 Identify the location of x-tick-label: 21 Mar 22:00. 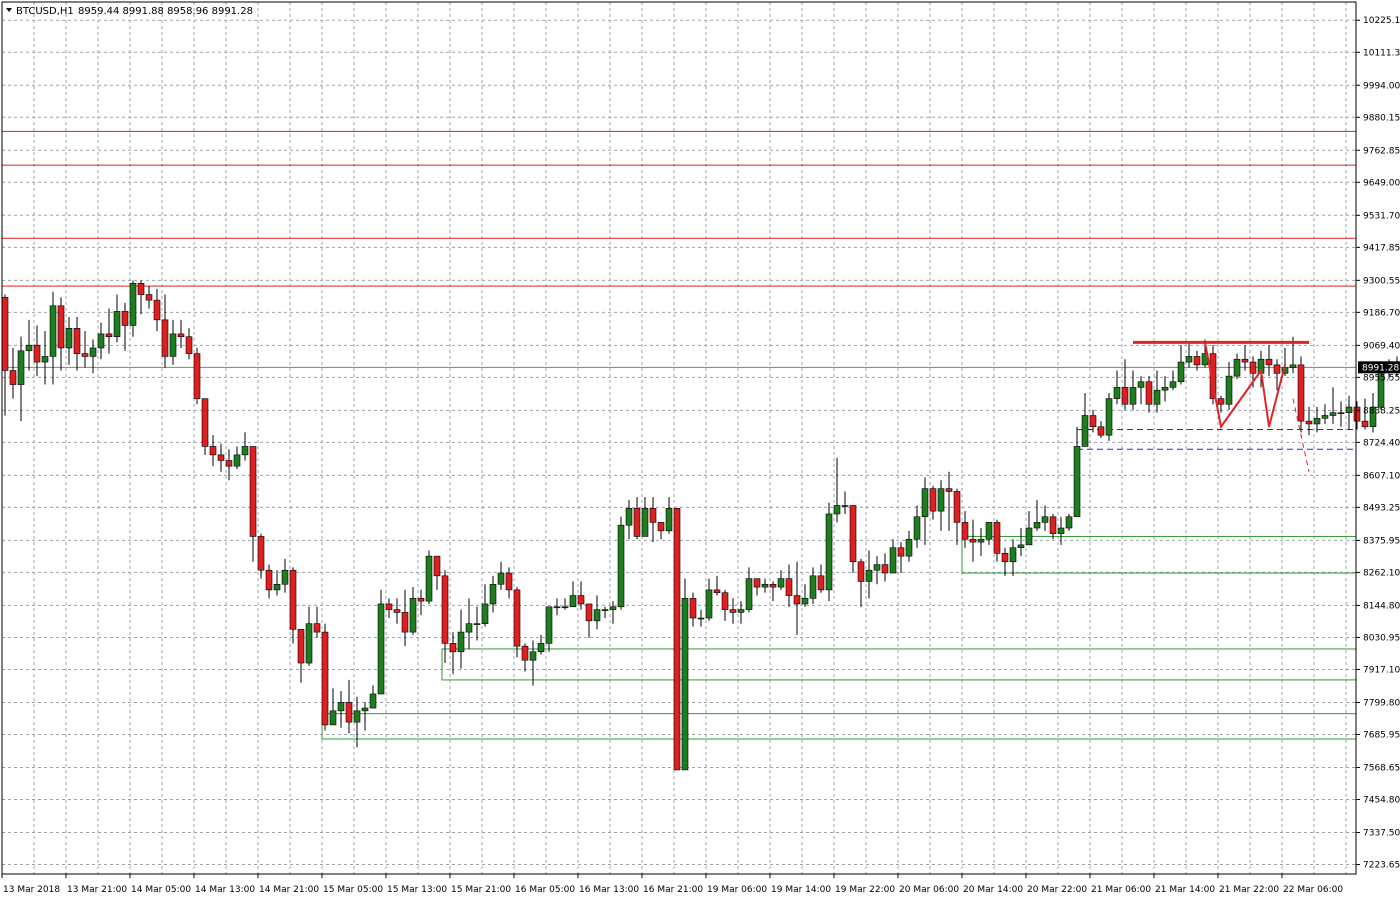
(1249, 890).